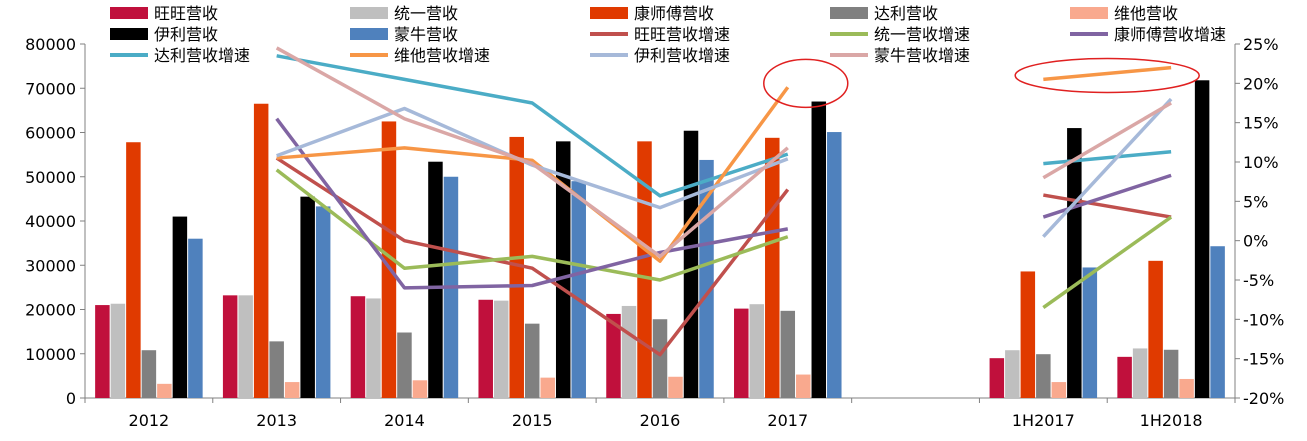 This screenshot has width=1307, height=441. What do you see at coordinates (682, 55) in the screenshot?
I see `legend-label: 伊利营收增速` at bounding box center [682, 55].